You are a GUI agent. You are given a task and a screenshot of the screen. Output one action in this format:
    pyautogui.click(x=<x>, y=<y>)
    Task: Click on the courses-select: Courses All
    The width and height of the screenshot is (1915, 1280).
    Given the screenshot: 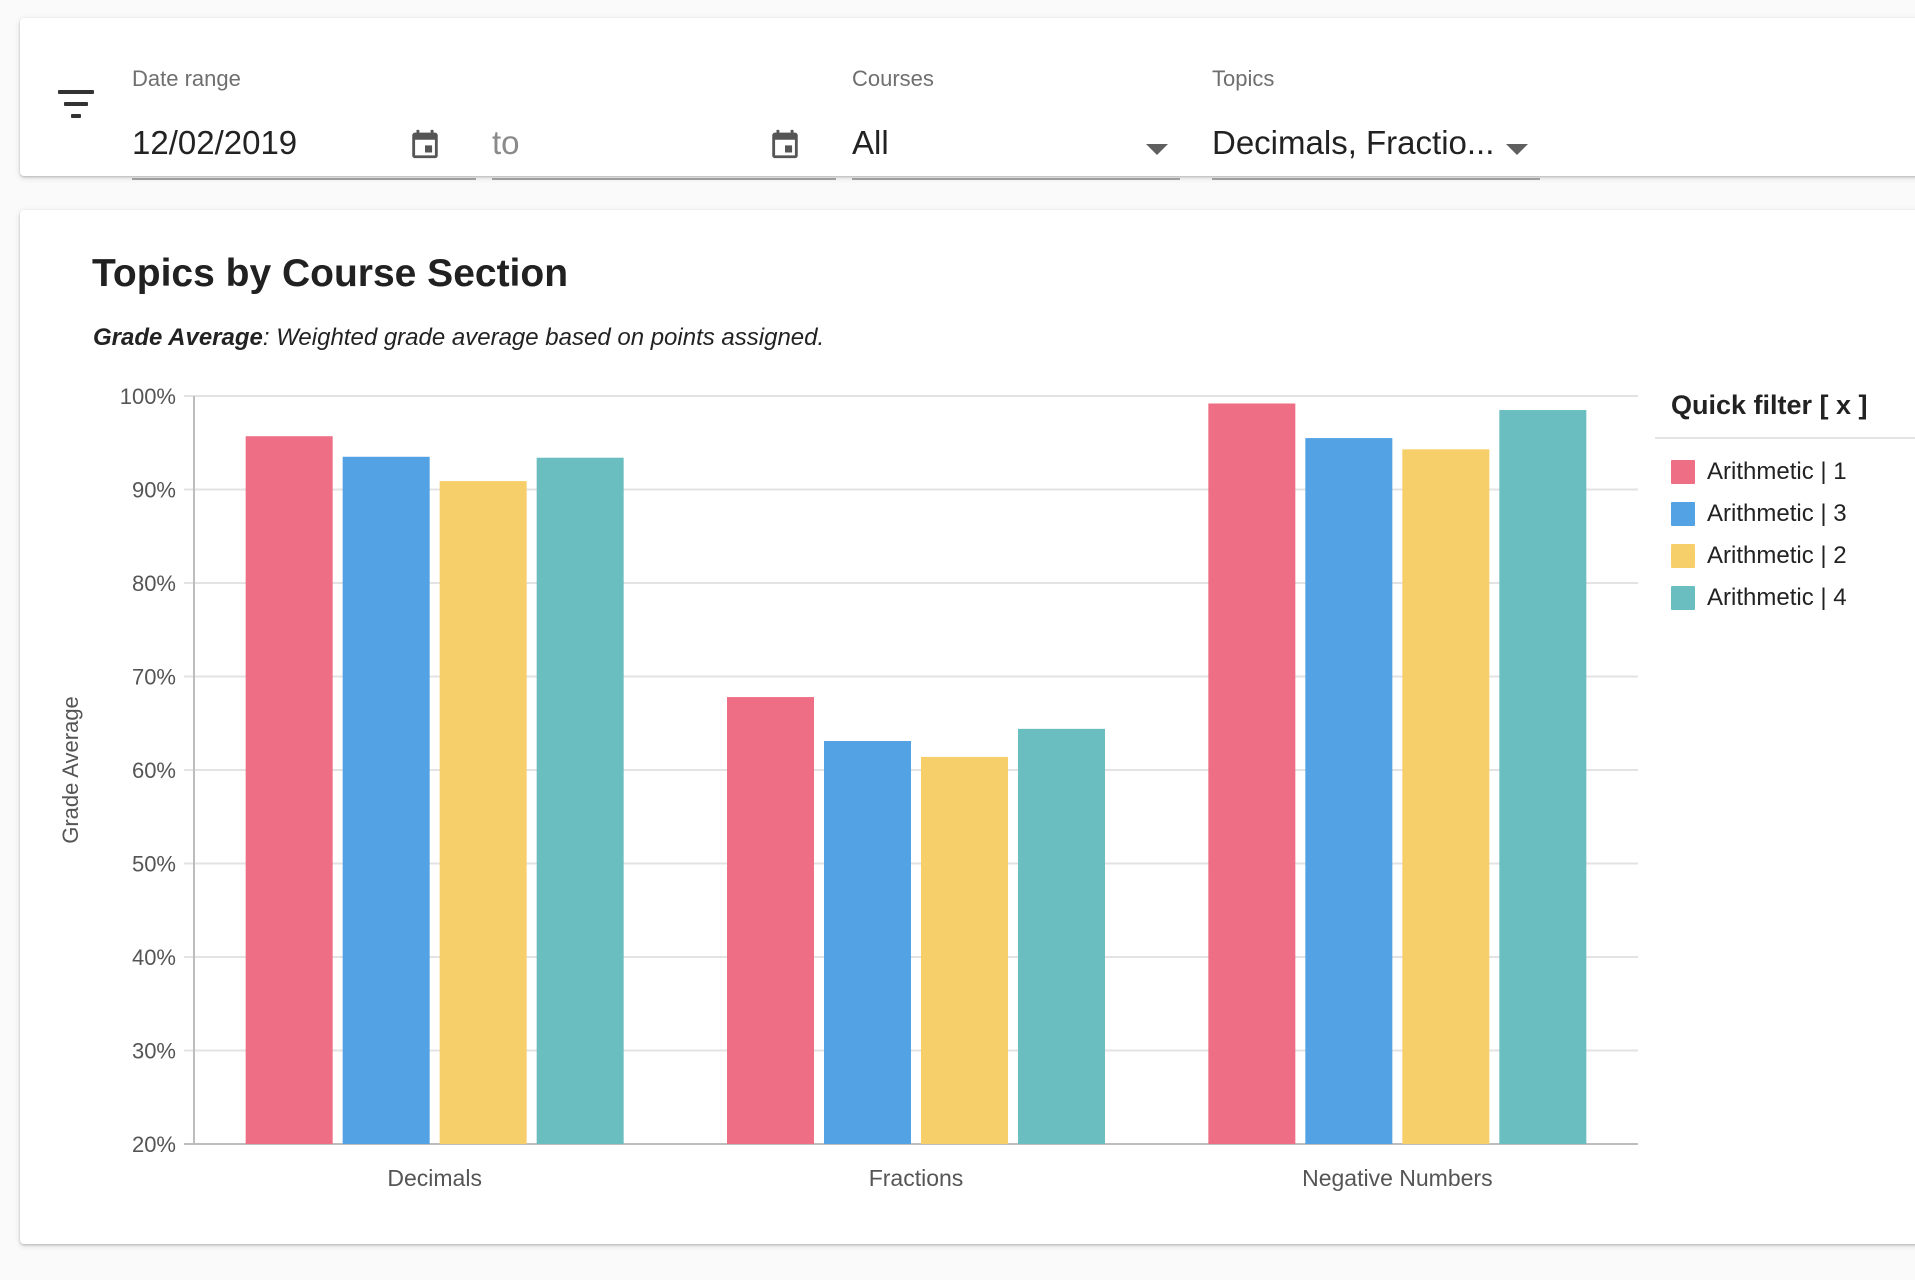 What is the action you would take?
    pyautogui.click(x=1016, y=116)
    